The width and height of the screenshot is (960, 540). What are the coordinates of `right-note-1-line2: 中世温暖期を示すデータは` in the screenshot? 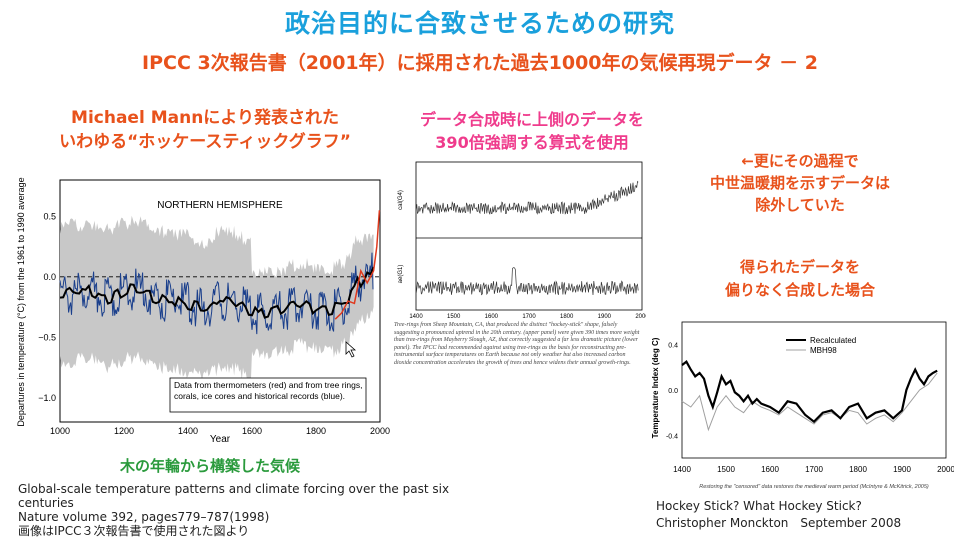 It's located at (799, 183).